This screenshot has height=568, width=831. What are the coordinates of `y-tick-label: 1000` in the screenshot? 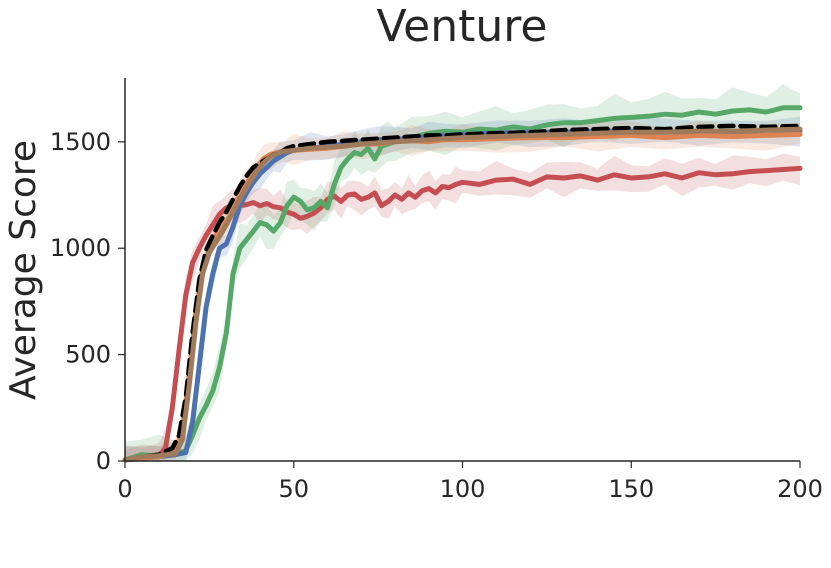 It's located at (80, 248).